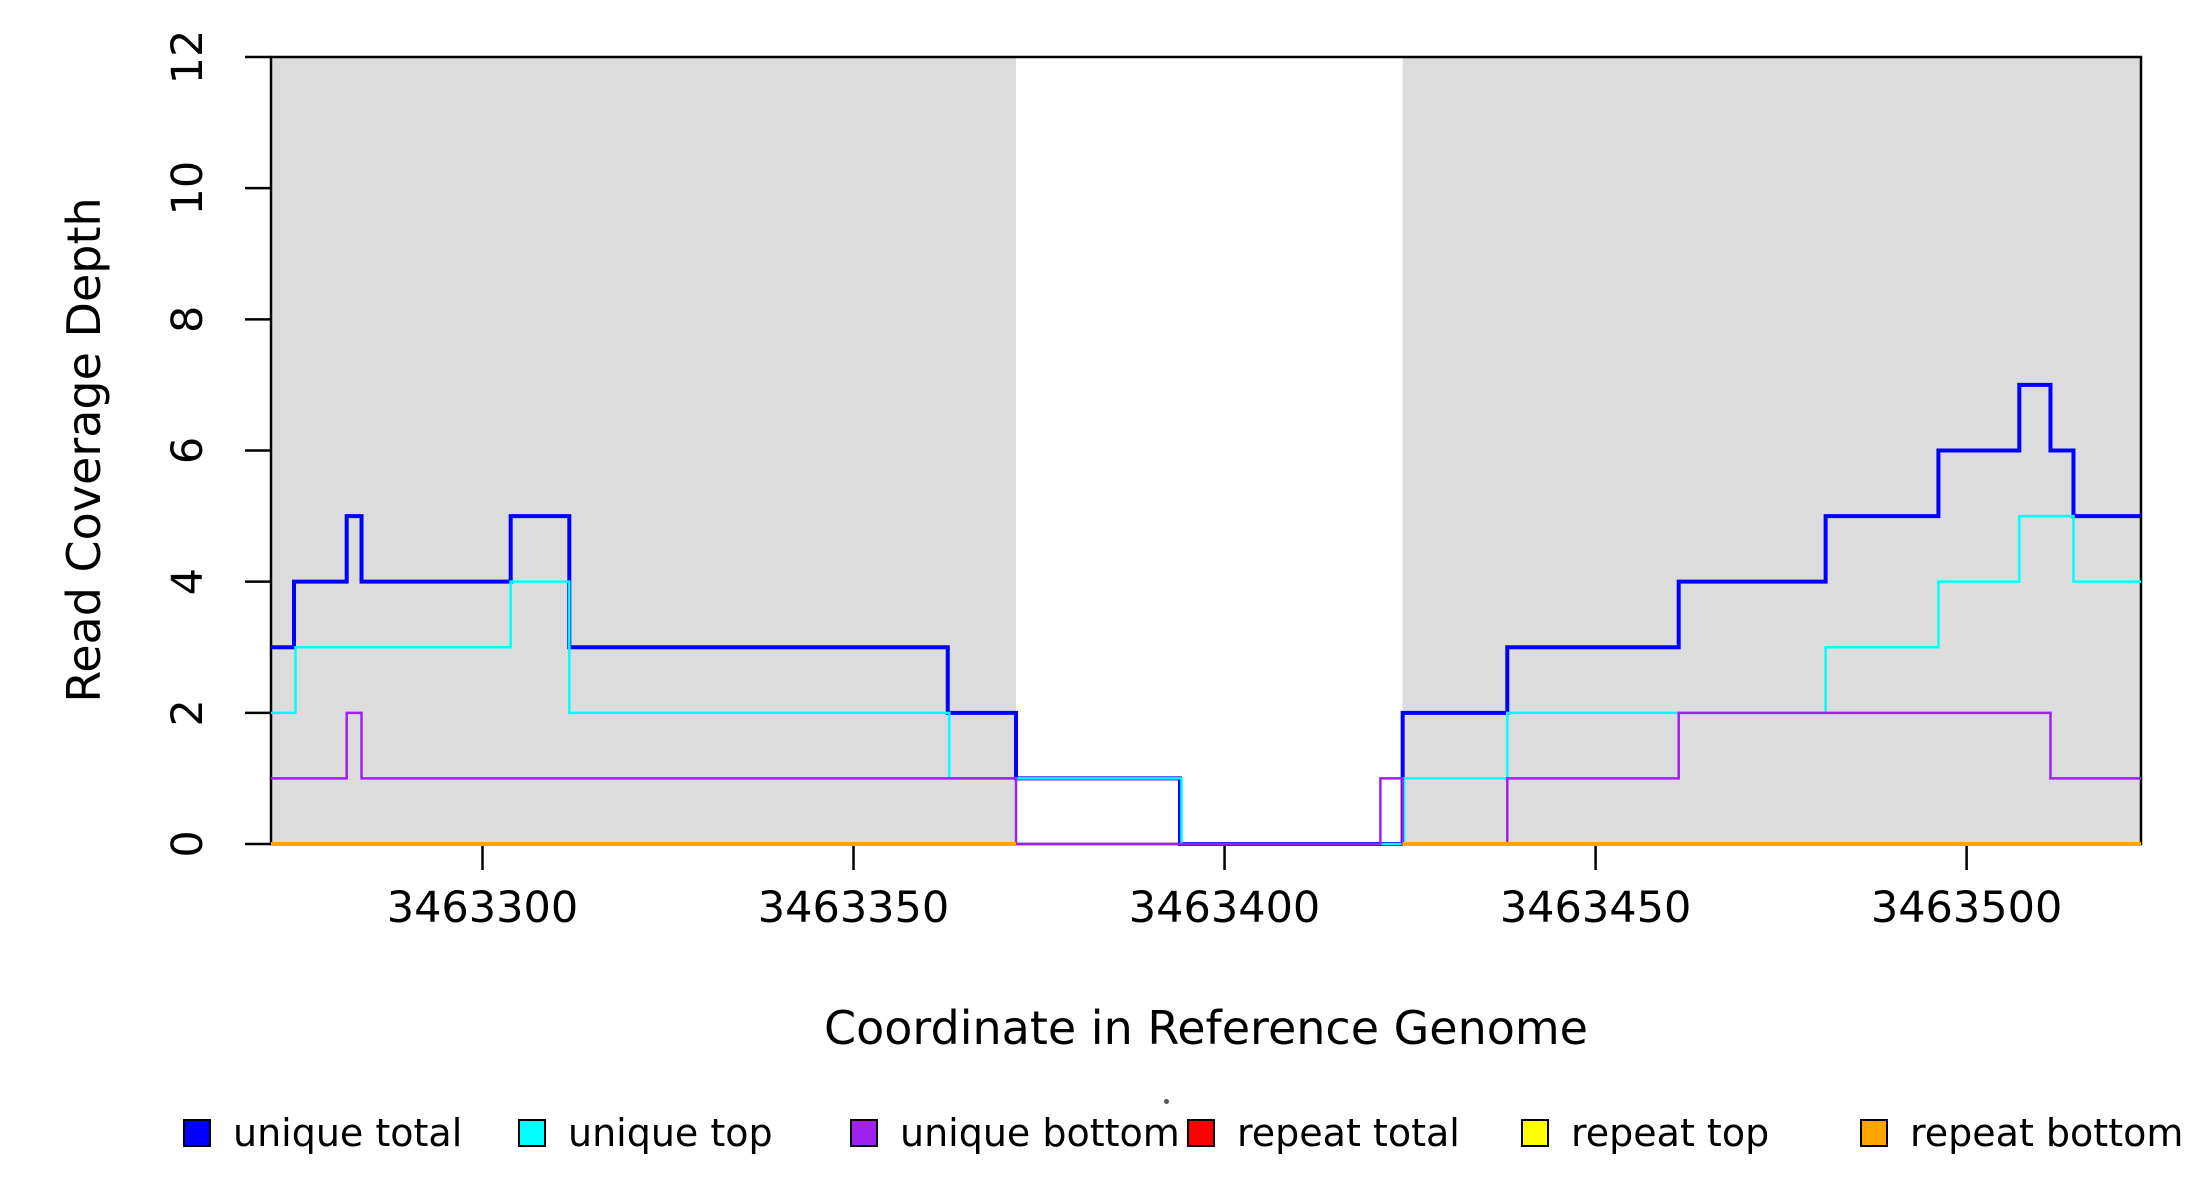 This screenshot has width=2200, height=1200. What do you see at coordinates (1535, 1133) in the screenshot?
I see `legend-swatch-repeat-top` at bounding box center [1535, 1133].